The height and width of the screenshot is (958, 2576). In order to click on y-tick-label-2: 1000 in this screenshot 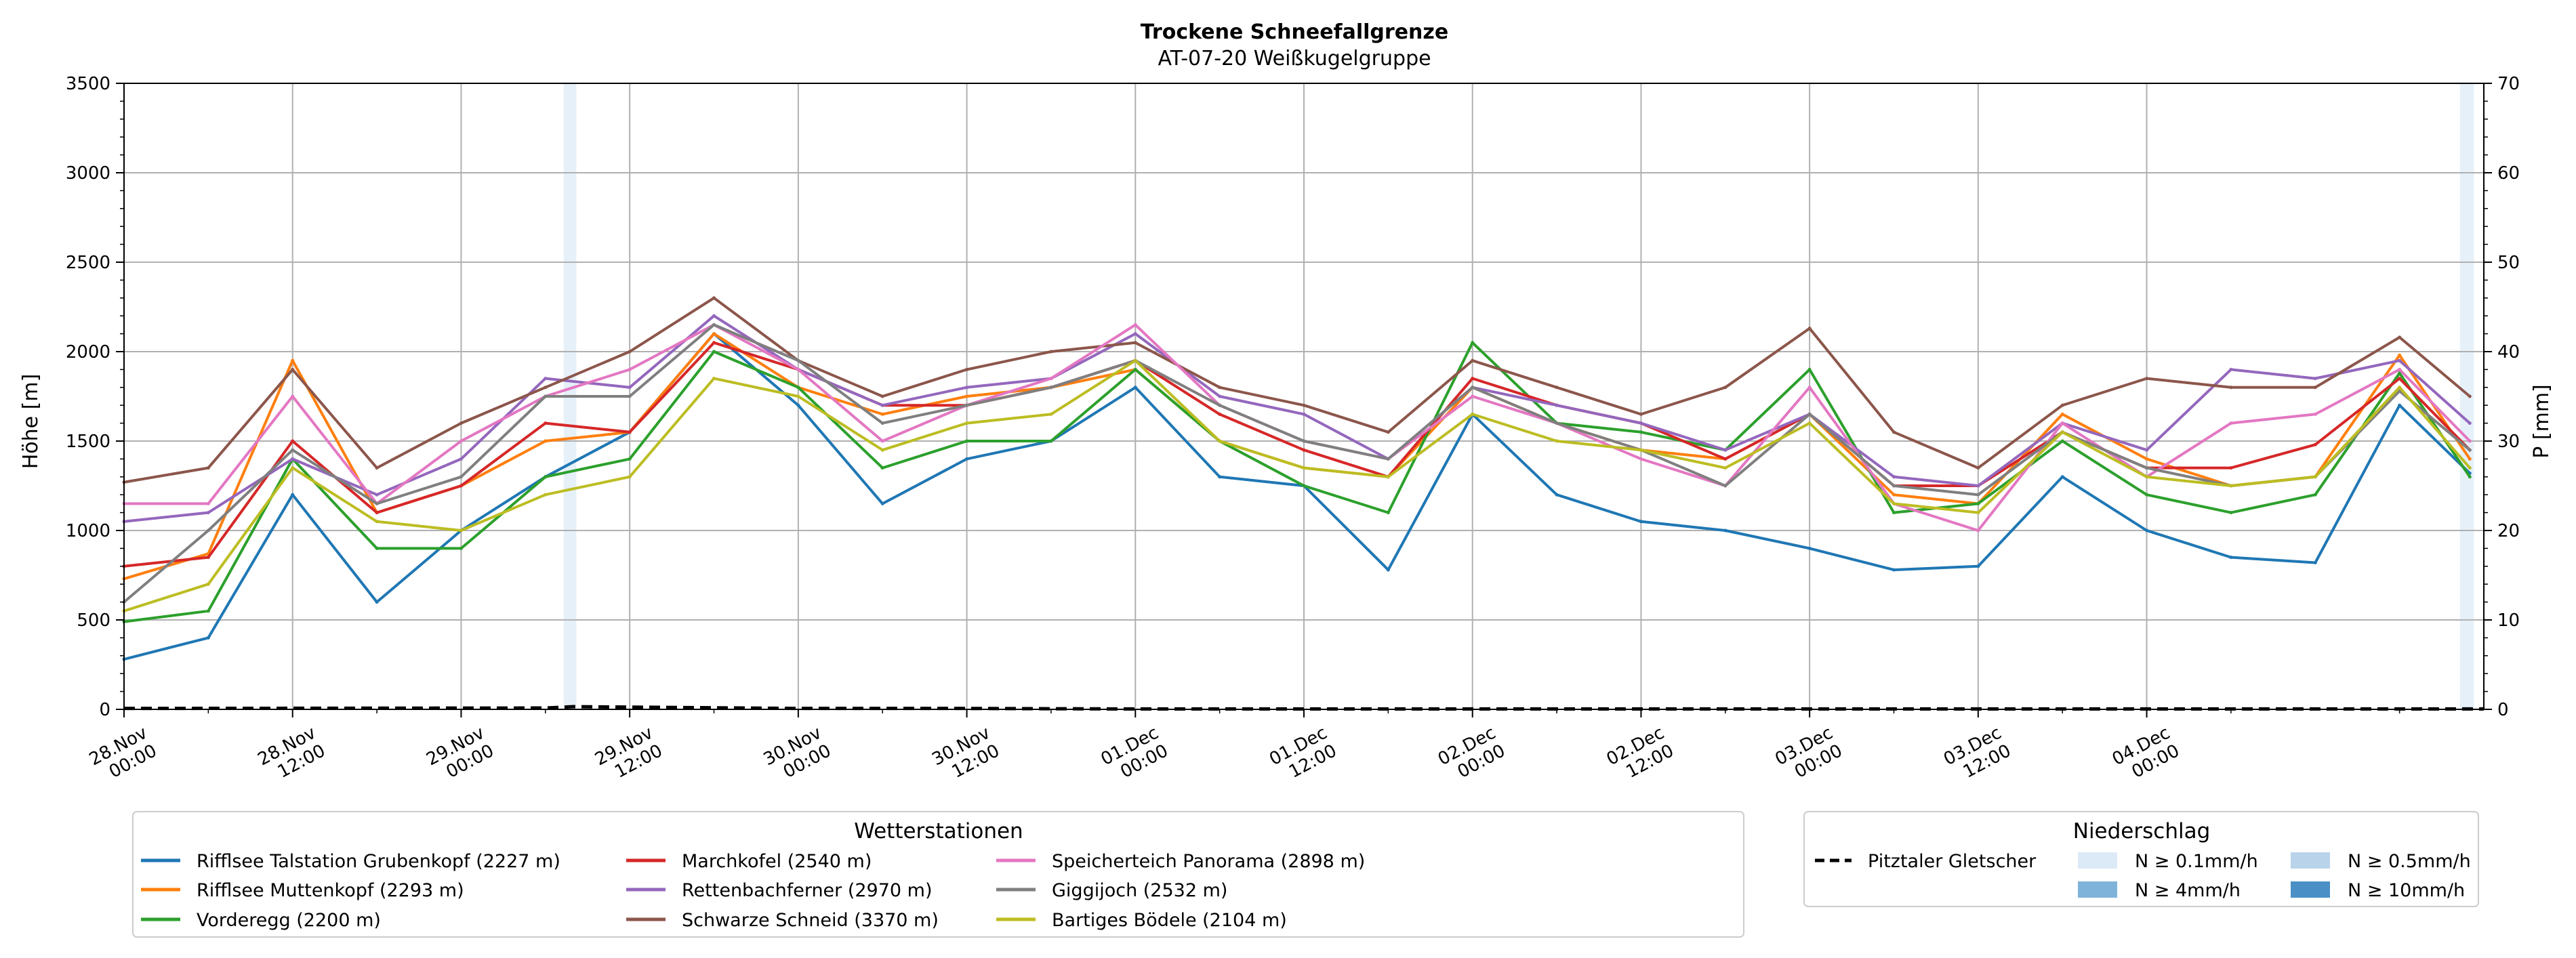, I will do `click(88, 531)`.